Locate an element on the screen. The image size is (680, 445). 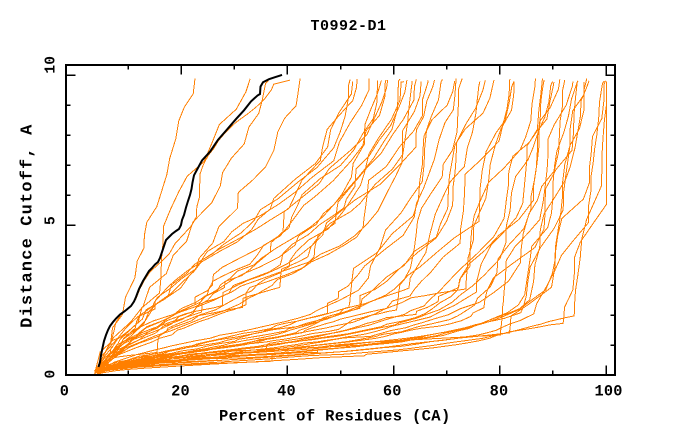
svg-text: 10 is located at coordinates (52, 65).